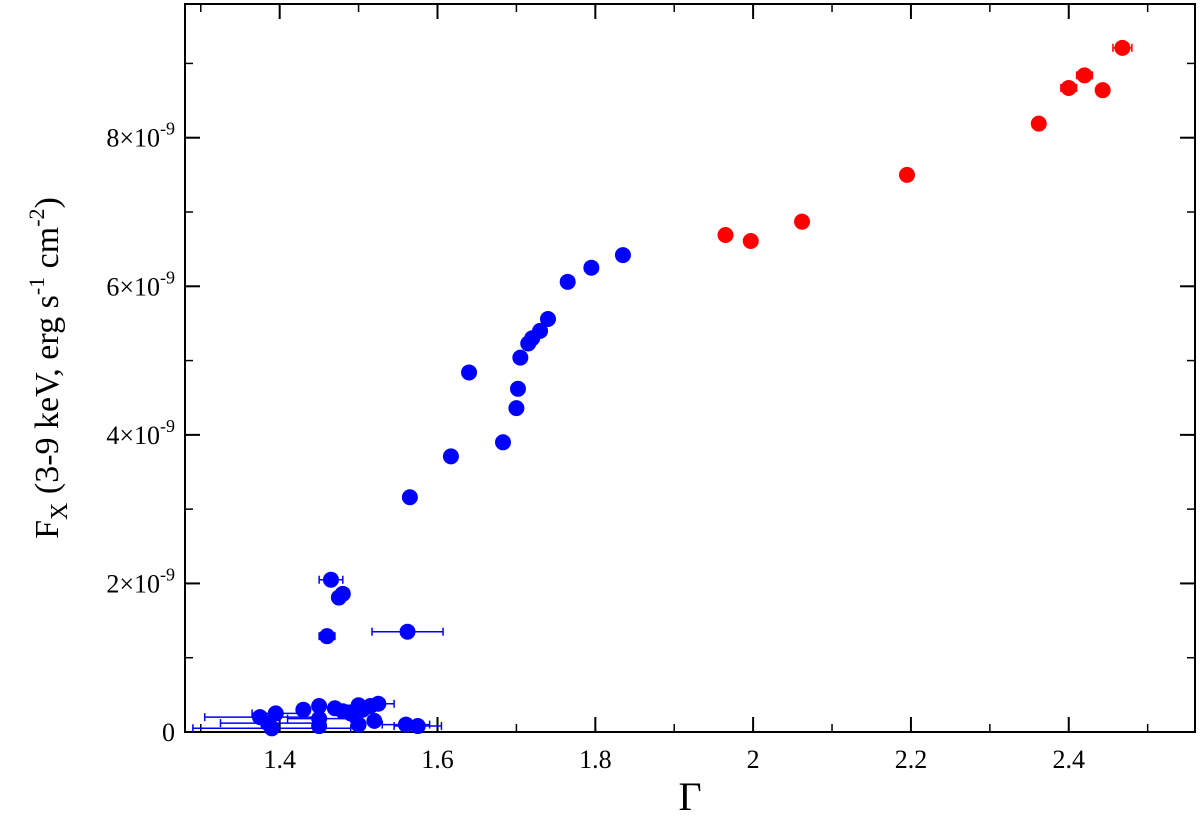 The width and height of the screenshot is (1200, 819). I want to click on x-tick-label: 1.6, so click(437, 759).